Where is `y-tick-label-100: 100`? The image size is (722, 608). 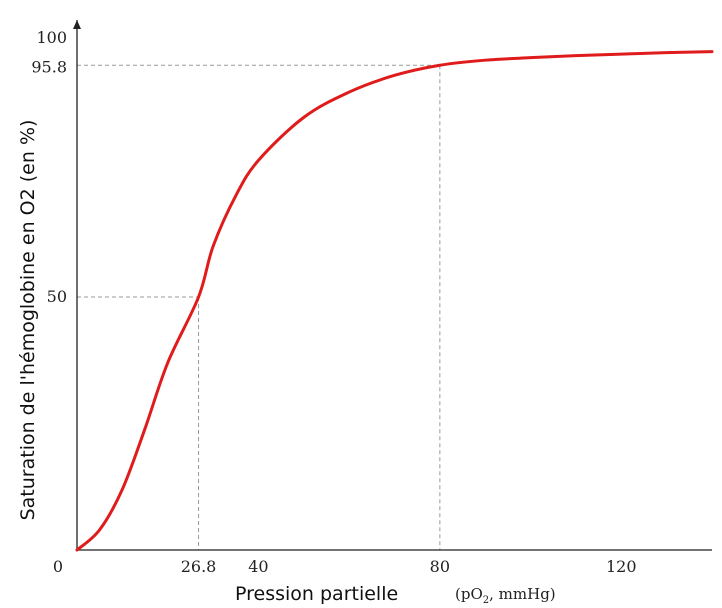 y-tick-label-100: 100 is located at coordinates (51, 37).